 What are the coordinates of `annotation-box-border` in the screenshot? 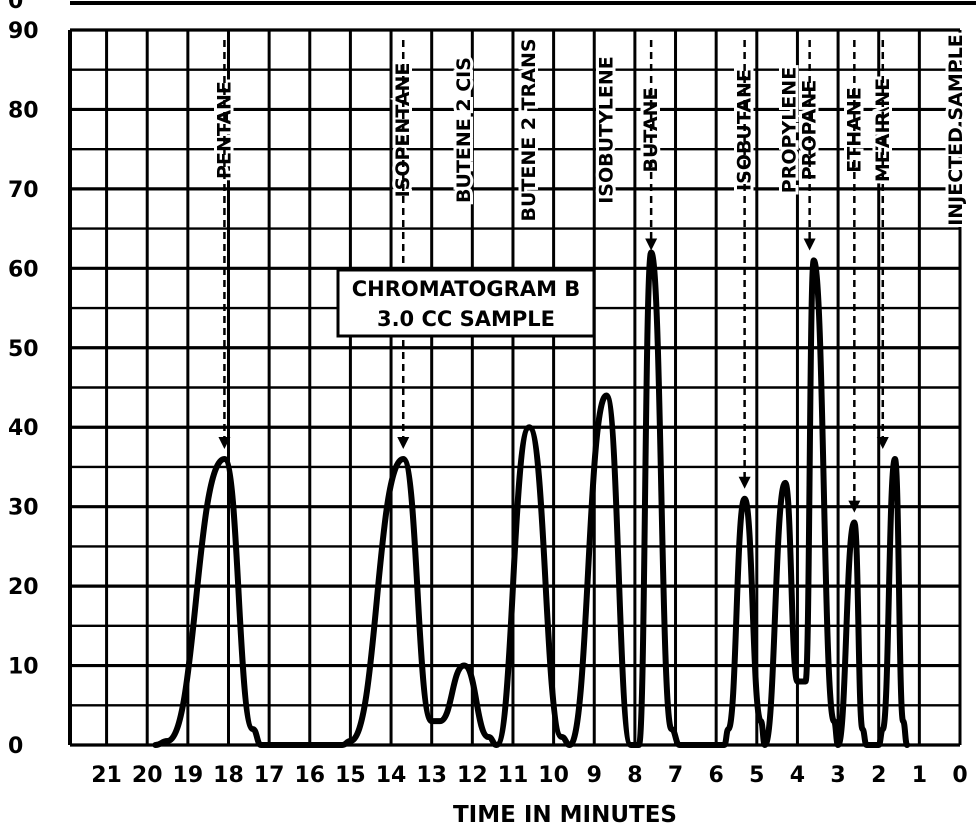 It's located at (466, 303).